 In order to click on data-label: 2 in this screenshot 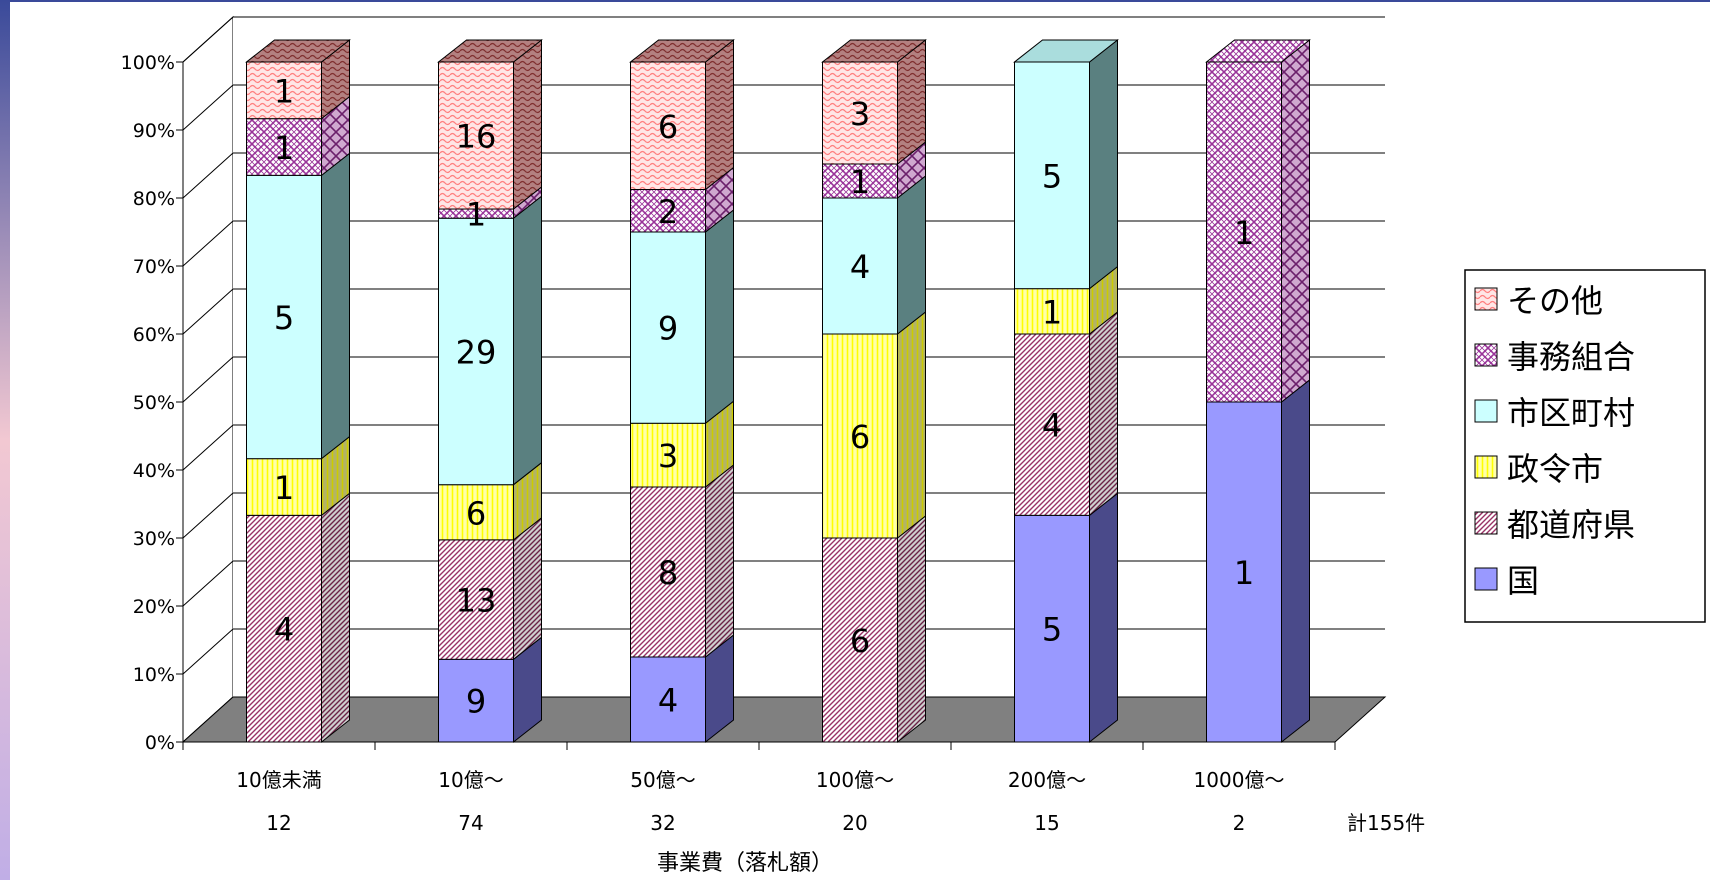, I will do `click(668, 212)`.